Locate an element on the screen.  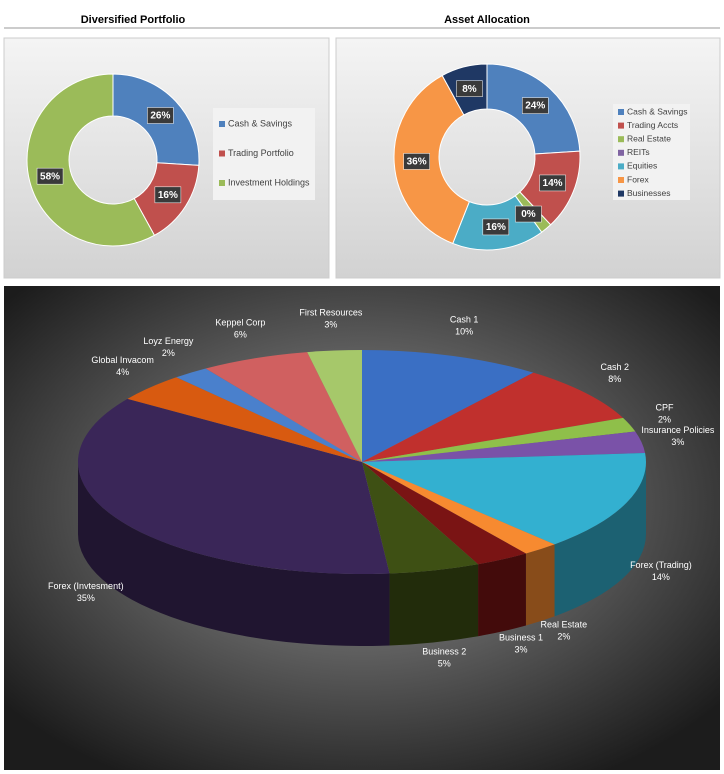
data-label-name: Cash 2 is located at coordinates (614, 367).